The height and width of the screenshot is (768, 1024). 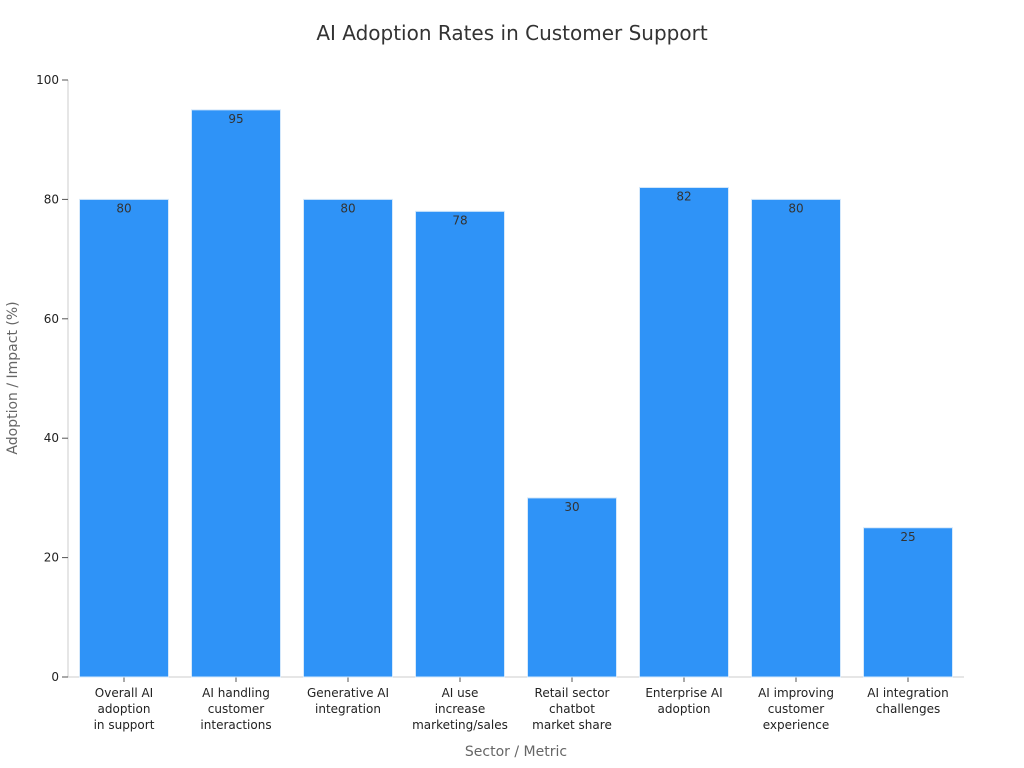 What do you see at coordinates (572, 693) in the screenshot?
I see `x-tick-label: Retail sector` at bounding box center [572, 693].